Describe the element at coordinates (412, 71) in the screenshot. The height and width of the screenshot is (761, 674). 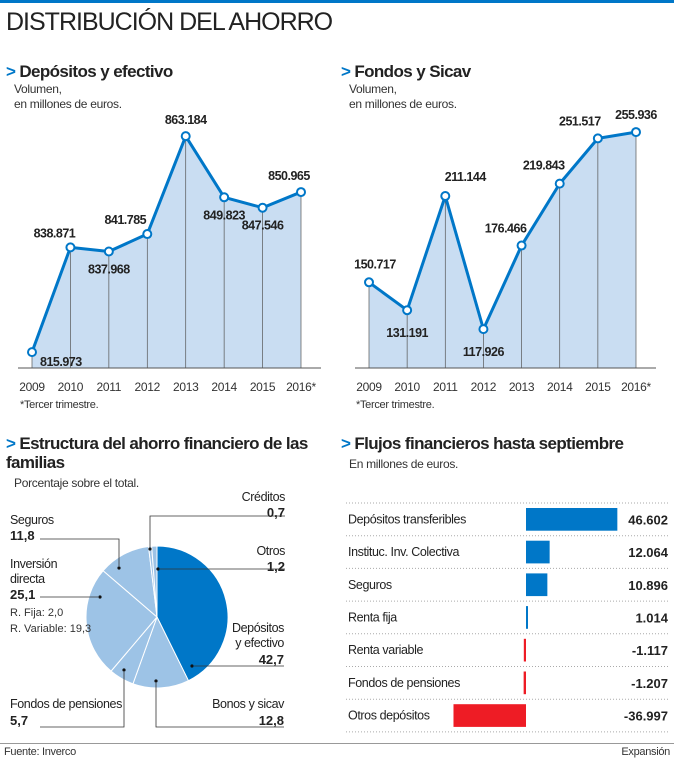
I see `title-text: Fondos y Sicav` at that location.